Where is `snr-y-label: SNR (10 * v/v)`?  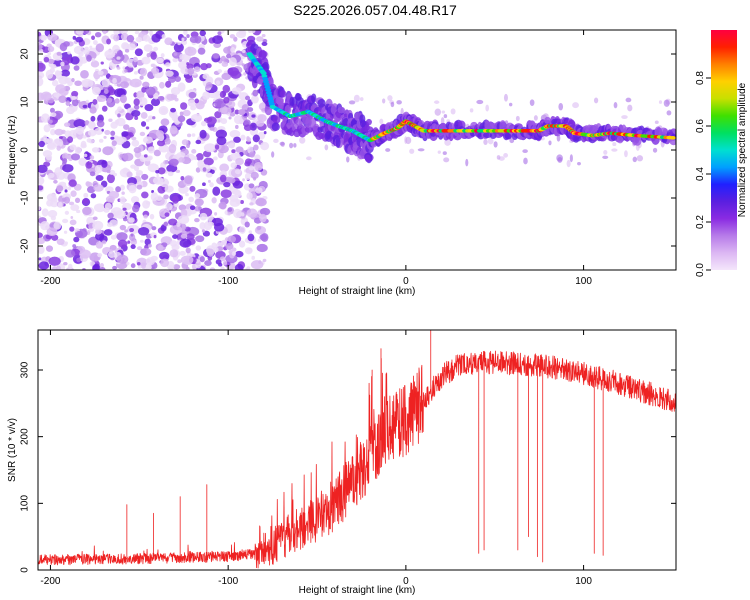
snr-y-label: SNR (10 * v/v) is located at coordinates (12, 450).